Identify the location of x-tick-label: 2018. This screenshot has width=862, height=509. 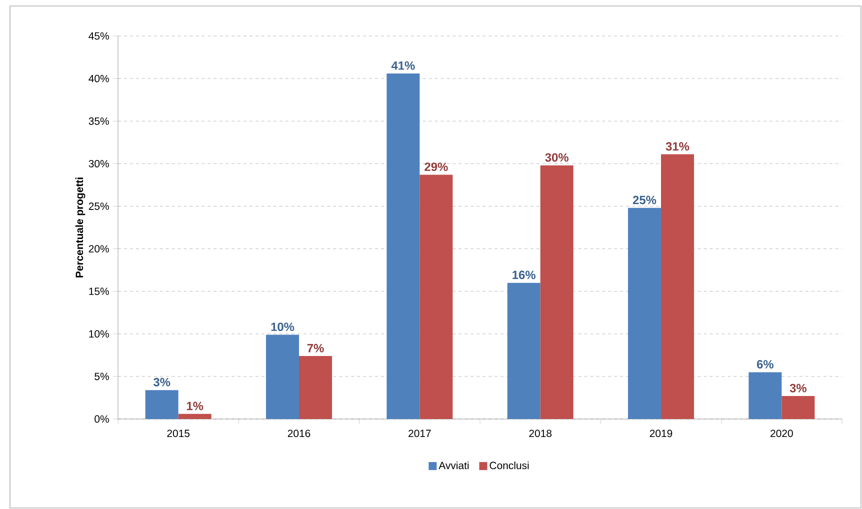
(540, 434).